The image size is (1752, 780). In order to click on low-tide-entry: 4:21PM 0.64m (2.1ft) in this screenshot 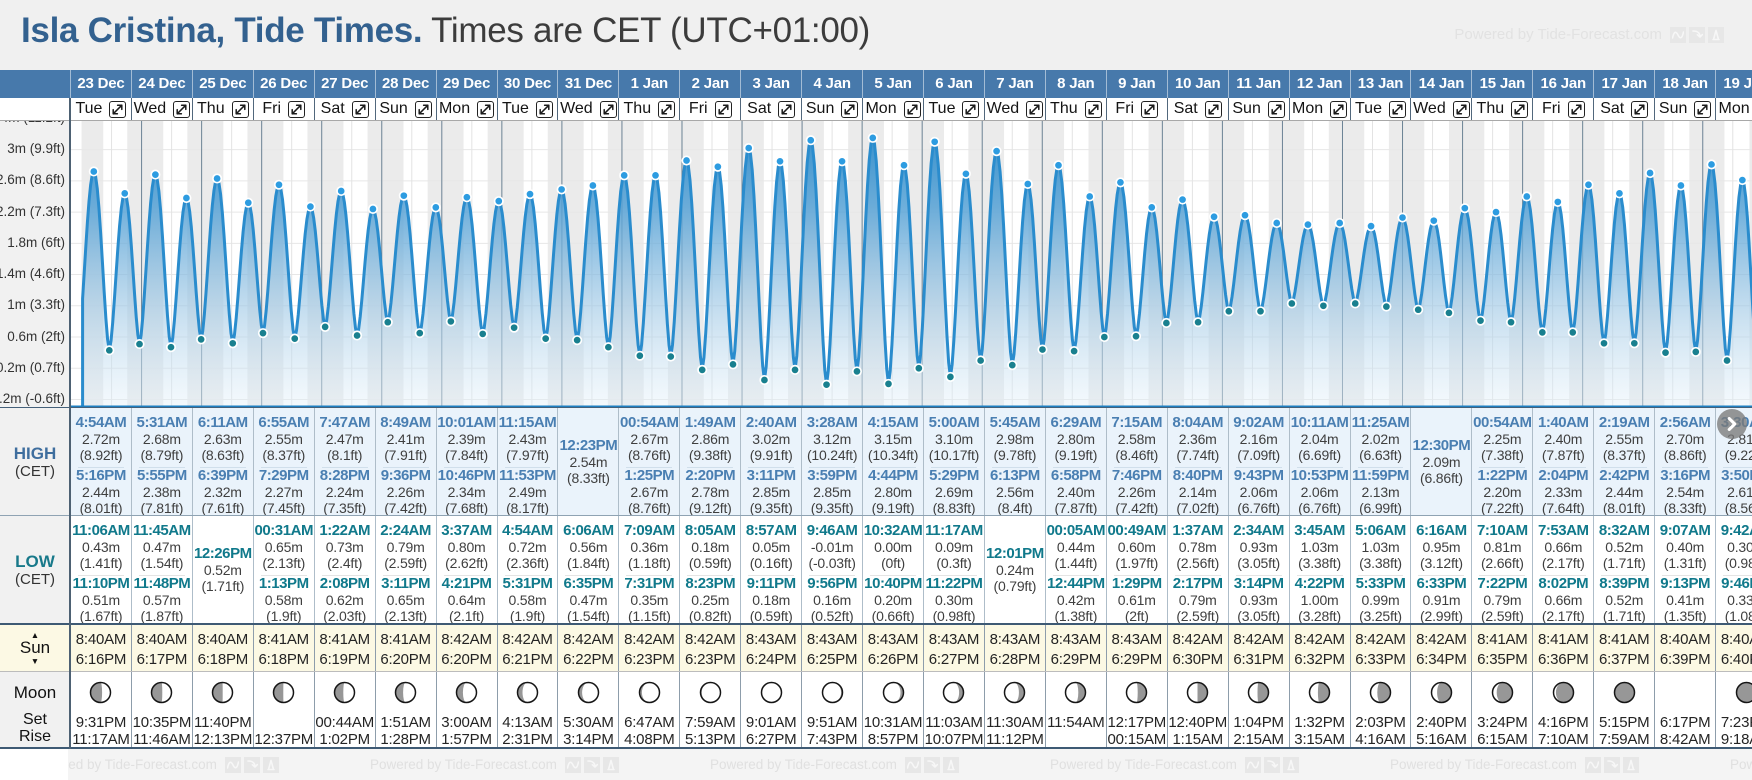, I will do `click(467, 600)`.